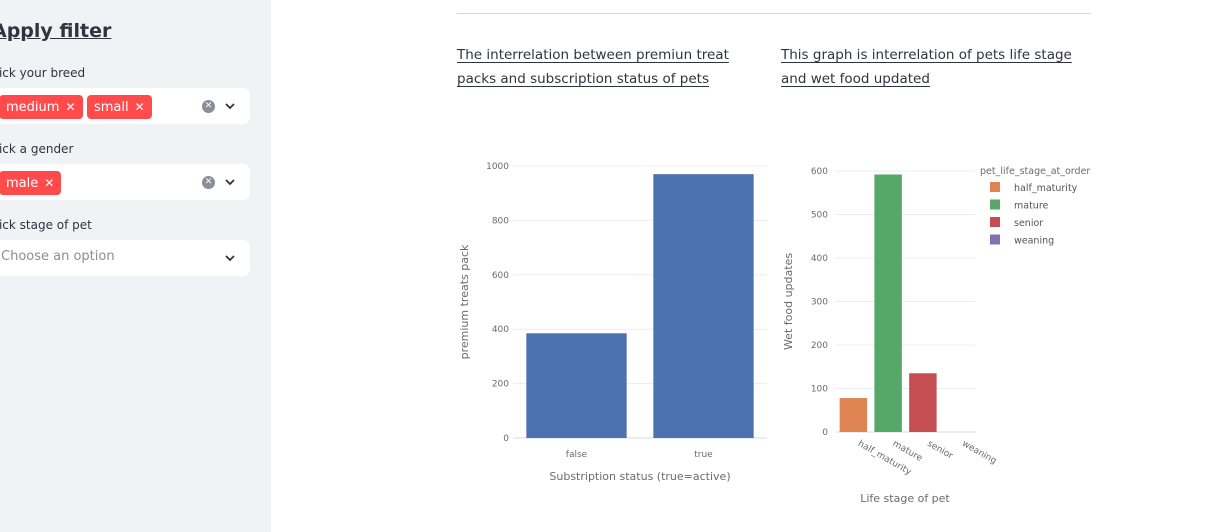 Image resolution: width=1221 pixels, height=532 pixels. What do you see at coordinates (853, 415) in the screenshot?
I see `bar-half_maturity` at bounding box center [853, 415].